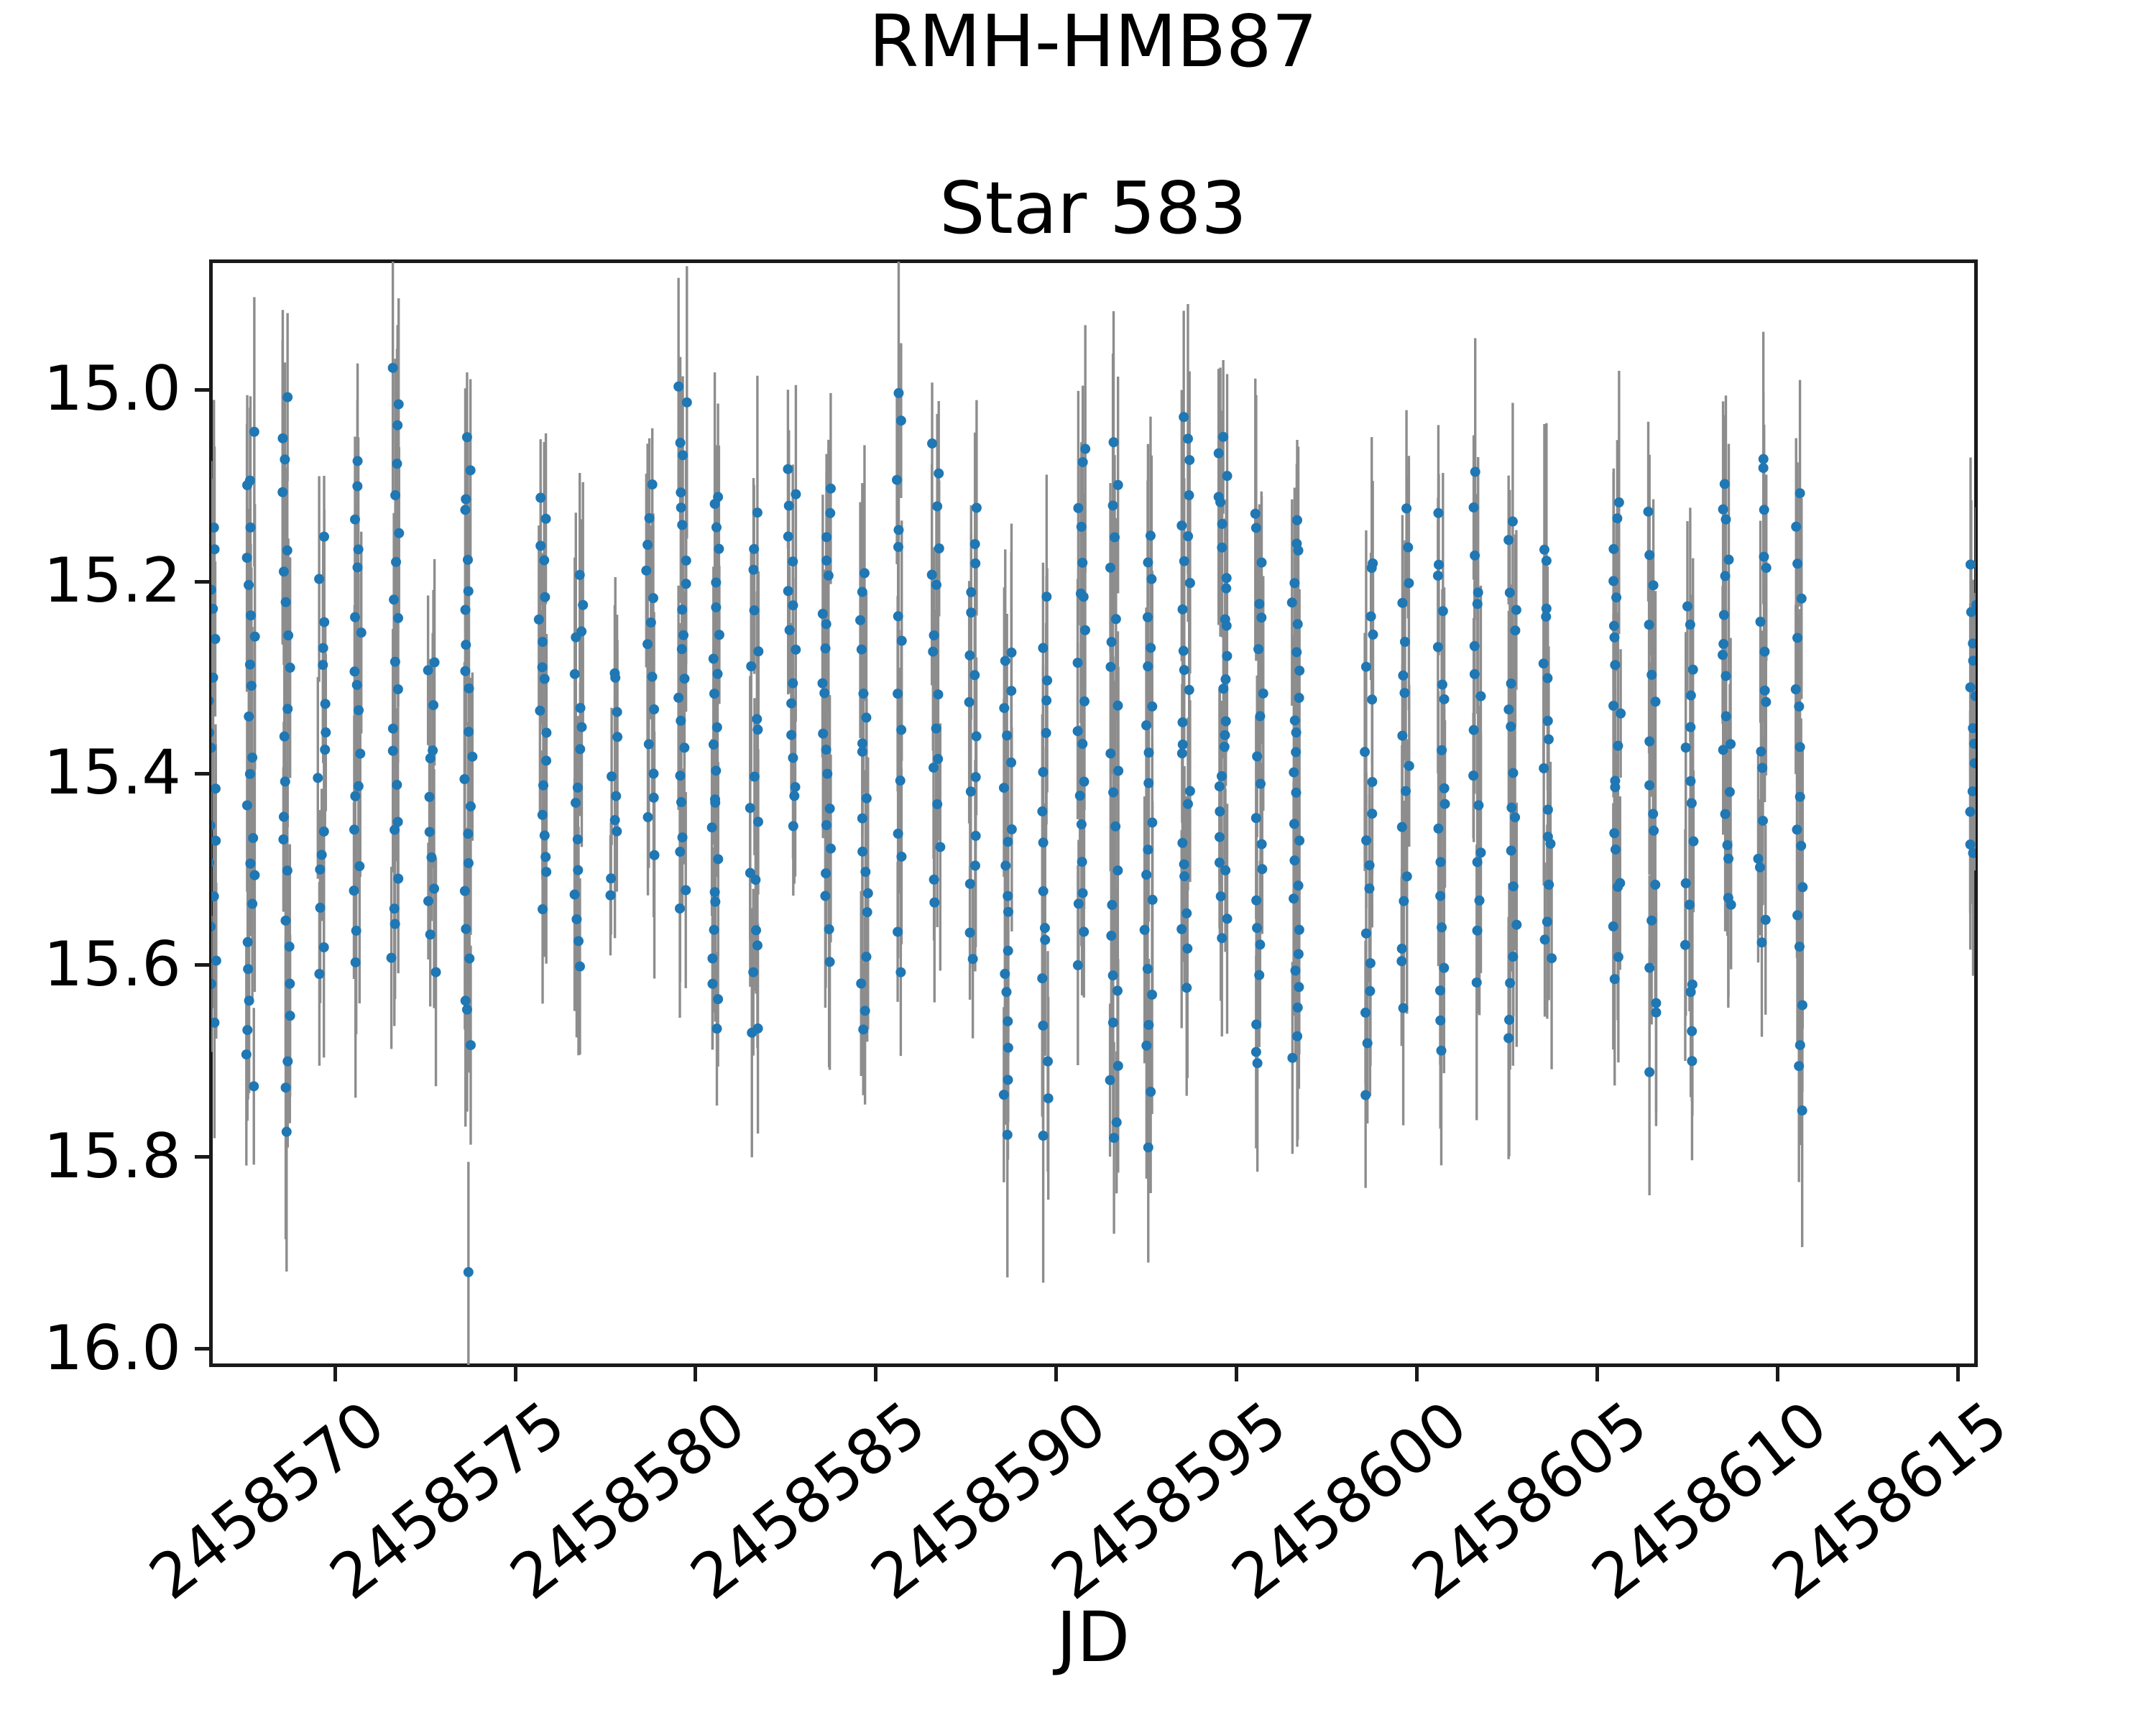 The width and height of the screenshot is (2156, 1725). Describe the element at coordinates (1598, 1374) in the screenshot. I see `x-tick-mark` at that location.